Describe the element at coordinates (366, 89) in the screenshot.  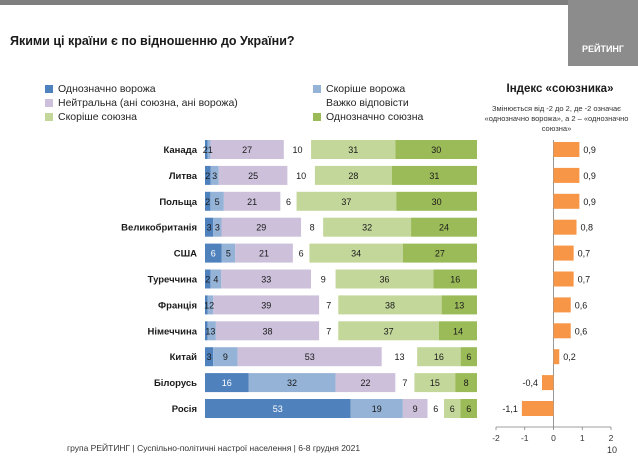
I see `legend-label: Скоріше ворожа` at that location.